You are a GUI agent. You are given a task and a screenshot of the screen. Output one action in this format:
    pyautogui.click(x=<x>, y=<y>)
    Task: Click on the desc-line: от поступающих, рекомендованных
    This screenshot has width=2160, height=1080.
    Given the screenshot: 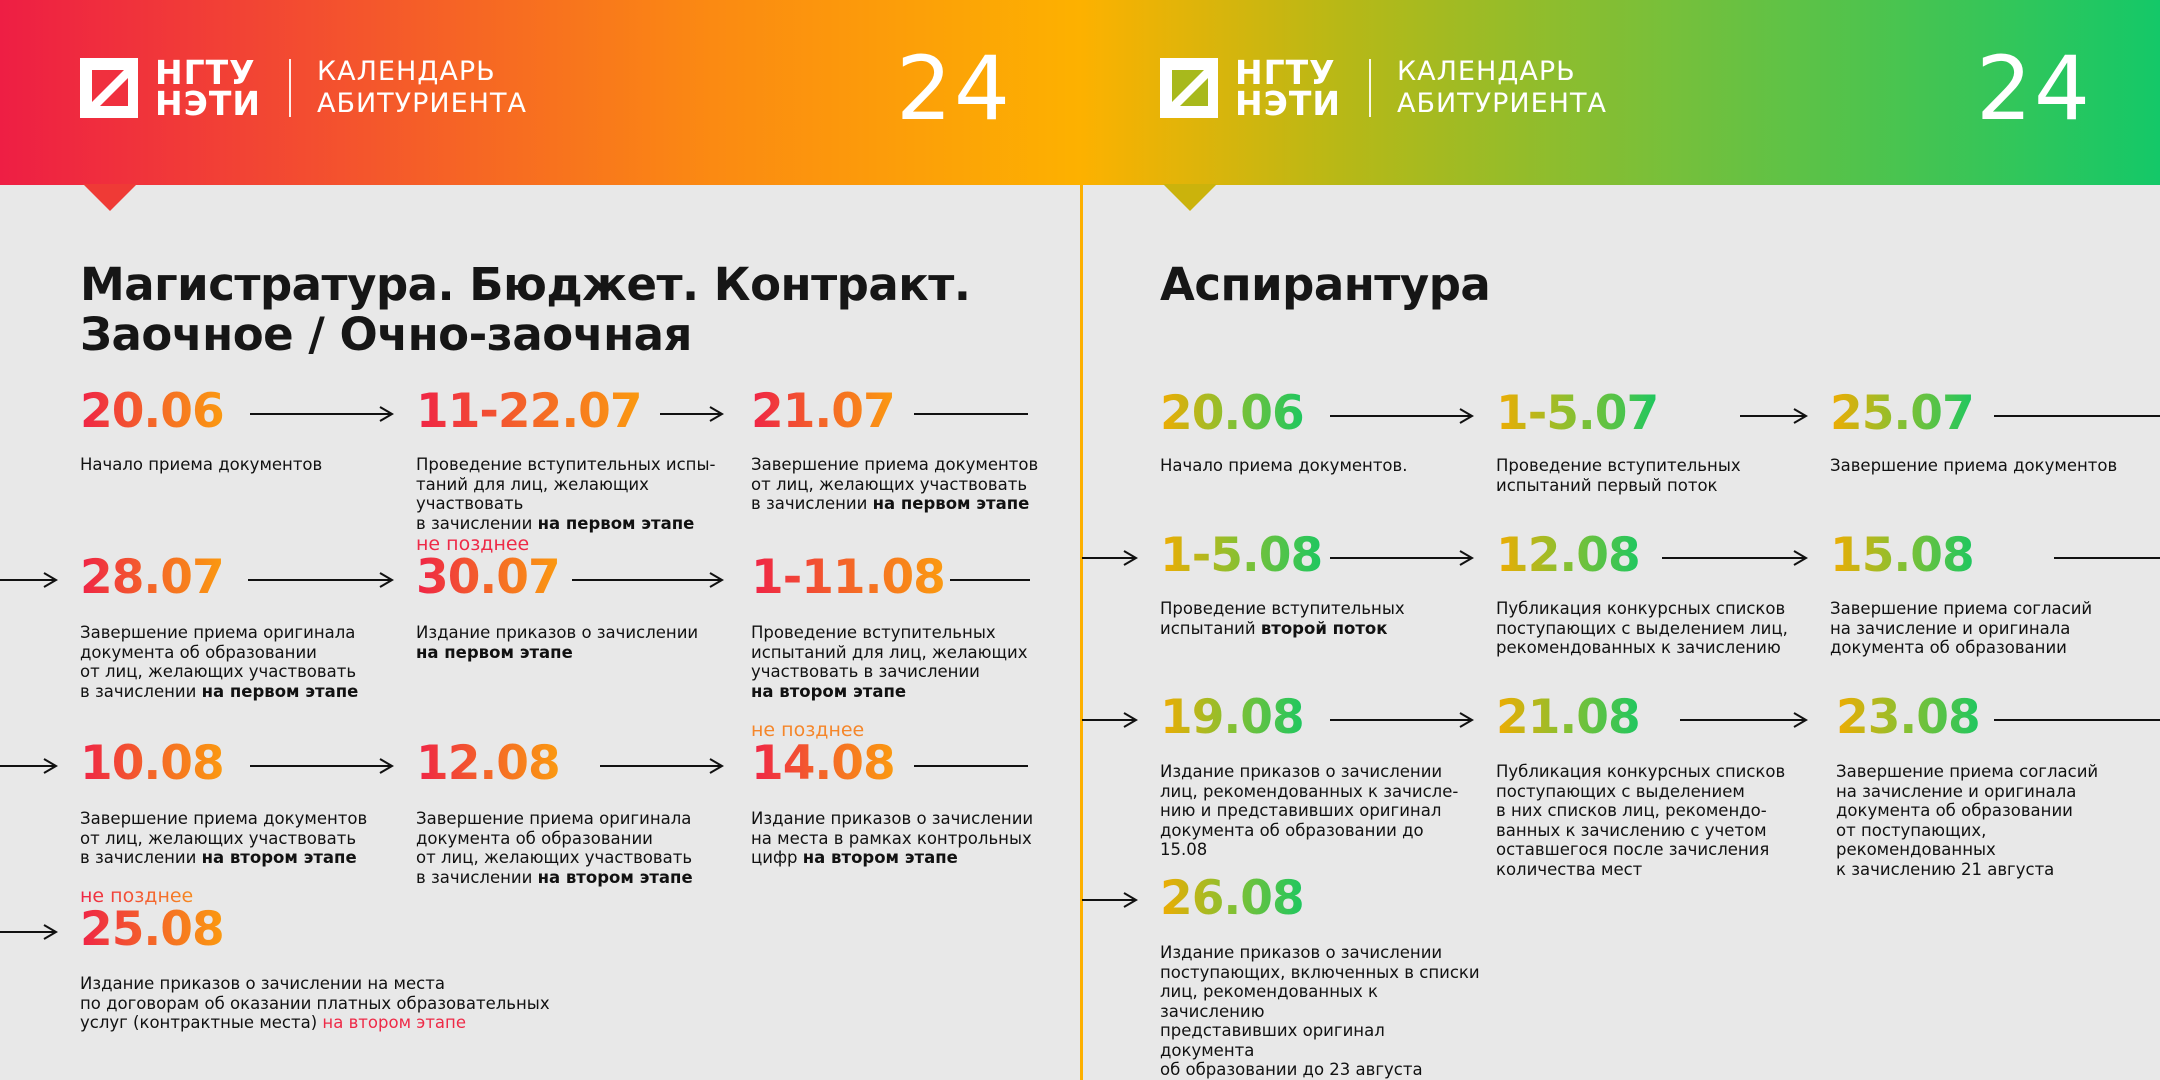 What is the action you would take?
    pyautogui.click(x=1916, y=840)
    